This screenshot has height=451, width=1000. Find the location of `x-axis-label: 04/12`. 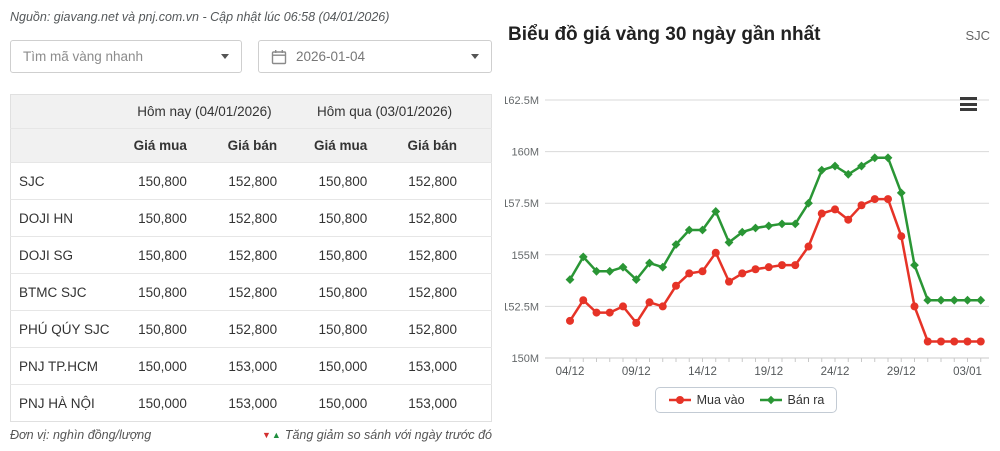

x-axis-label: 04/12 is located at coordinates (570, 372).